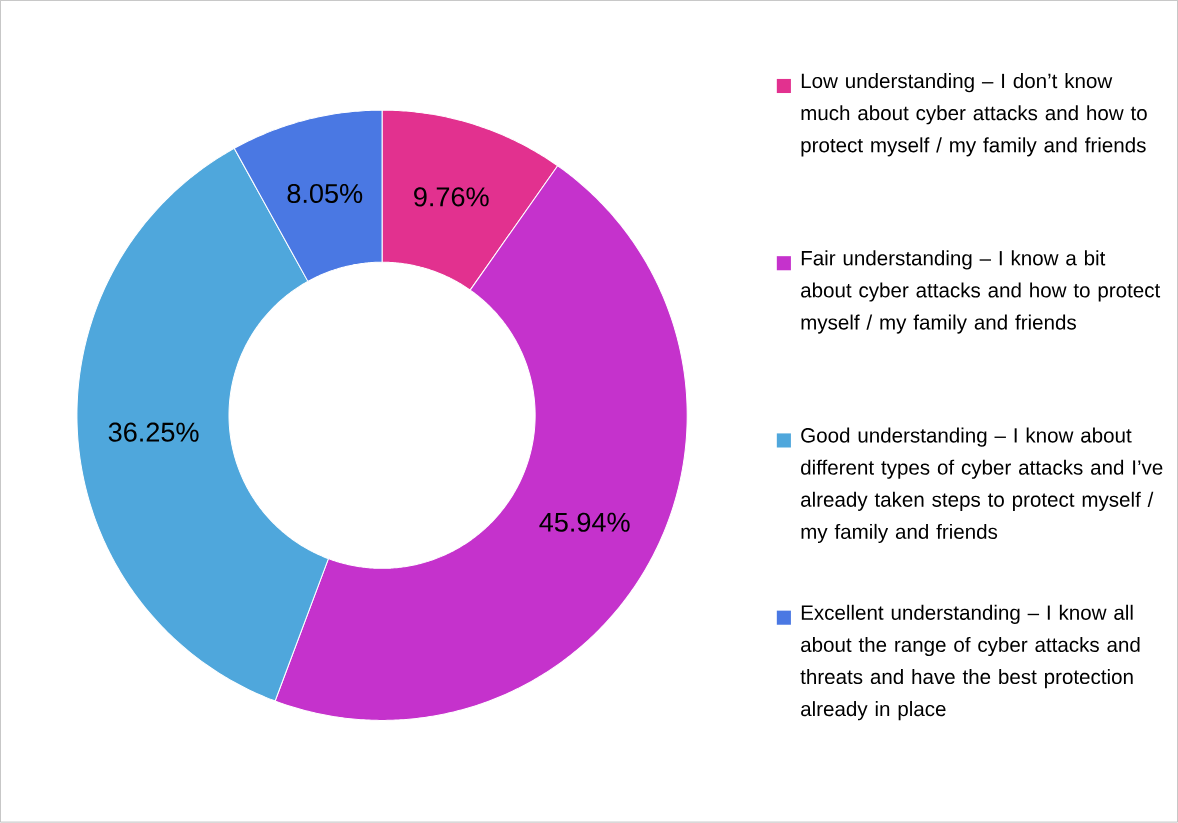 The image size is (1178, 823). Describe the element at coordinates (974, 115) in the screenshot. I see `legend-label: Low understanding – I don’t know much about cyber attacks and how to protect myself / my family and friends` at that location.